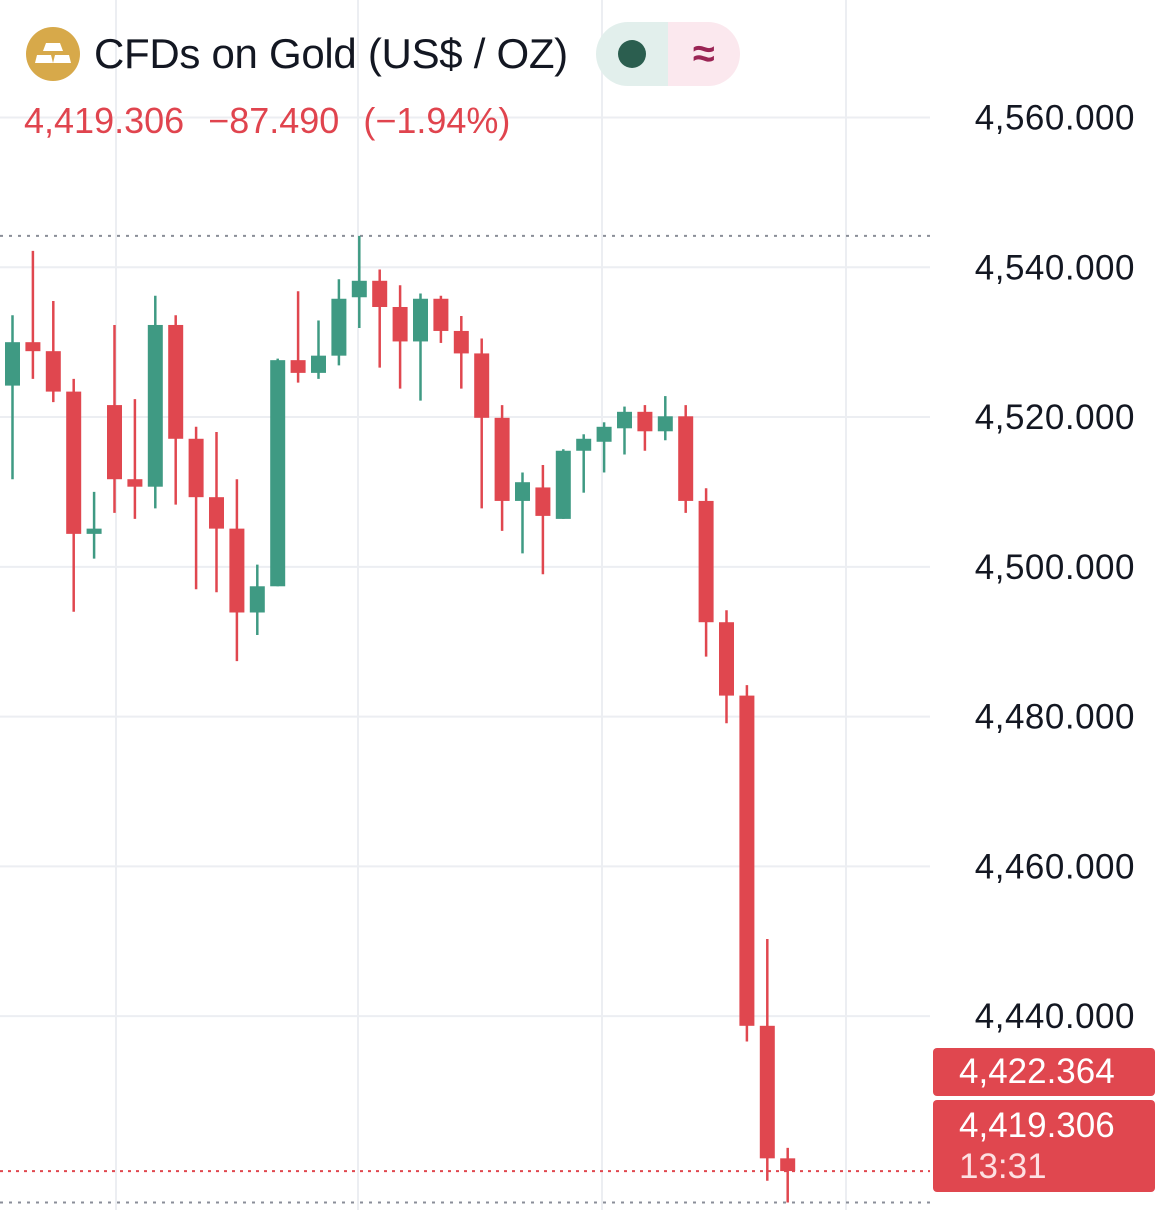 The height and width of the screenshot is (1210, 1170). Describe the element at coordinates (1055, 118) in the screenshot. I see `y-tick-label-0: 4,560.000` at that location.